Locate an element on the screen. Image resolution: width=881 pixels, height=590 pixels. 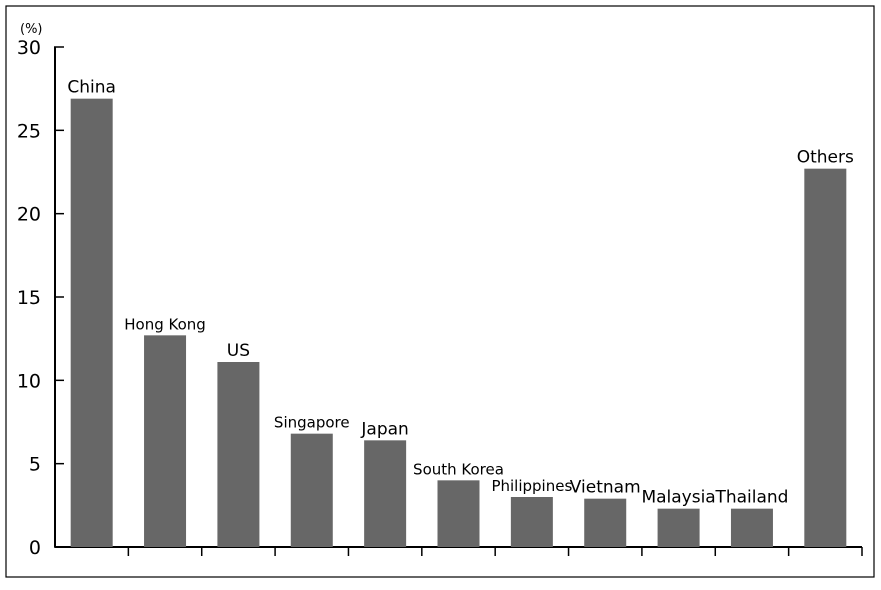
y-tick-label: 15 is located at coordinates (29, 298).